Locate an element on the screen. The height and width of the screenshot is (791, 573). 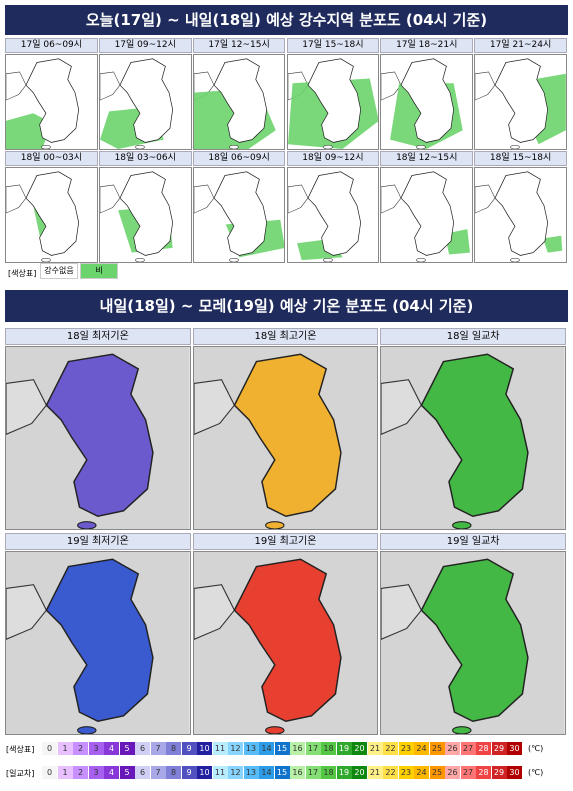
panel-label: 18일 12~15시 is located at coordinates (427, 158).